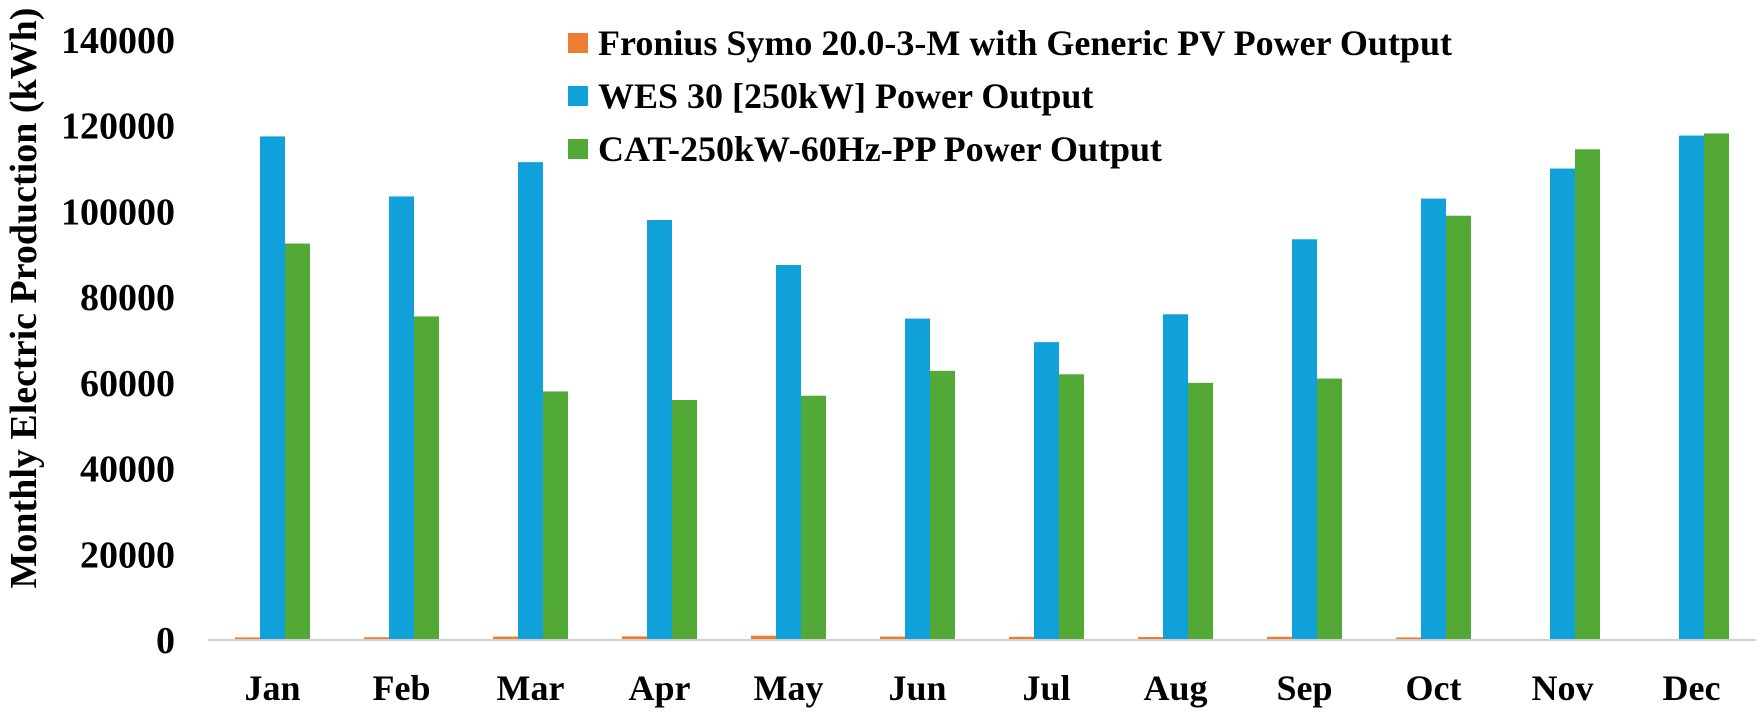 The image size is (1764, 713). What do you see at coordinates (127, 298) in the screenshot?
I see `y-tick-label: 80000` at bounding box center [127, 298].